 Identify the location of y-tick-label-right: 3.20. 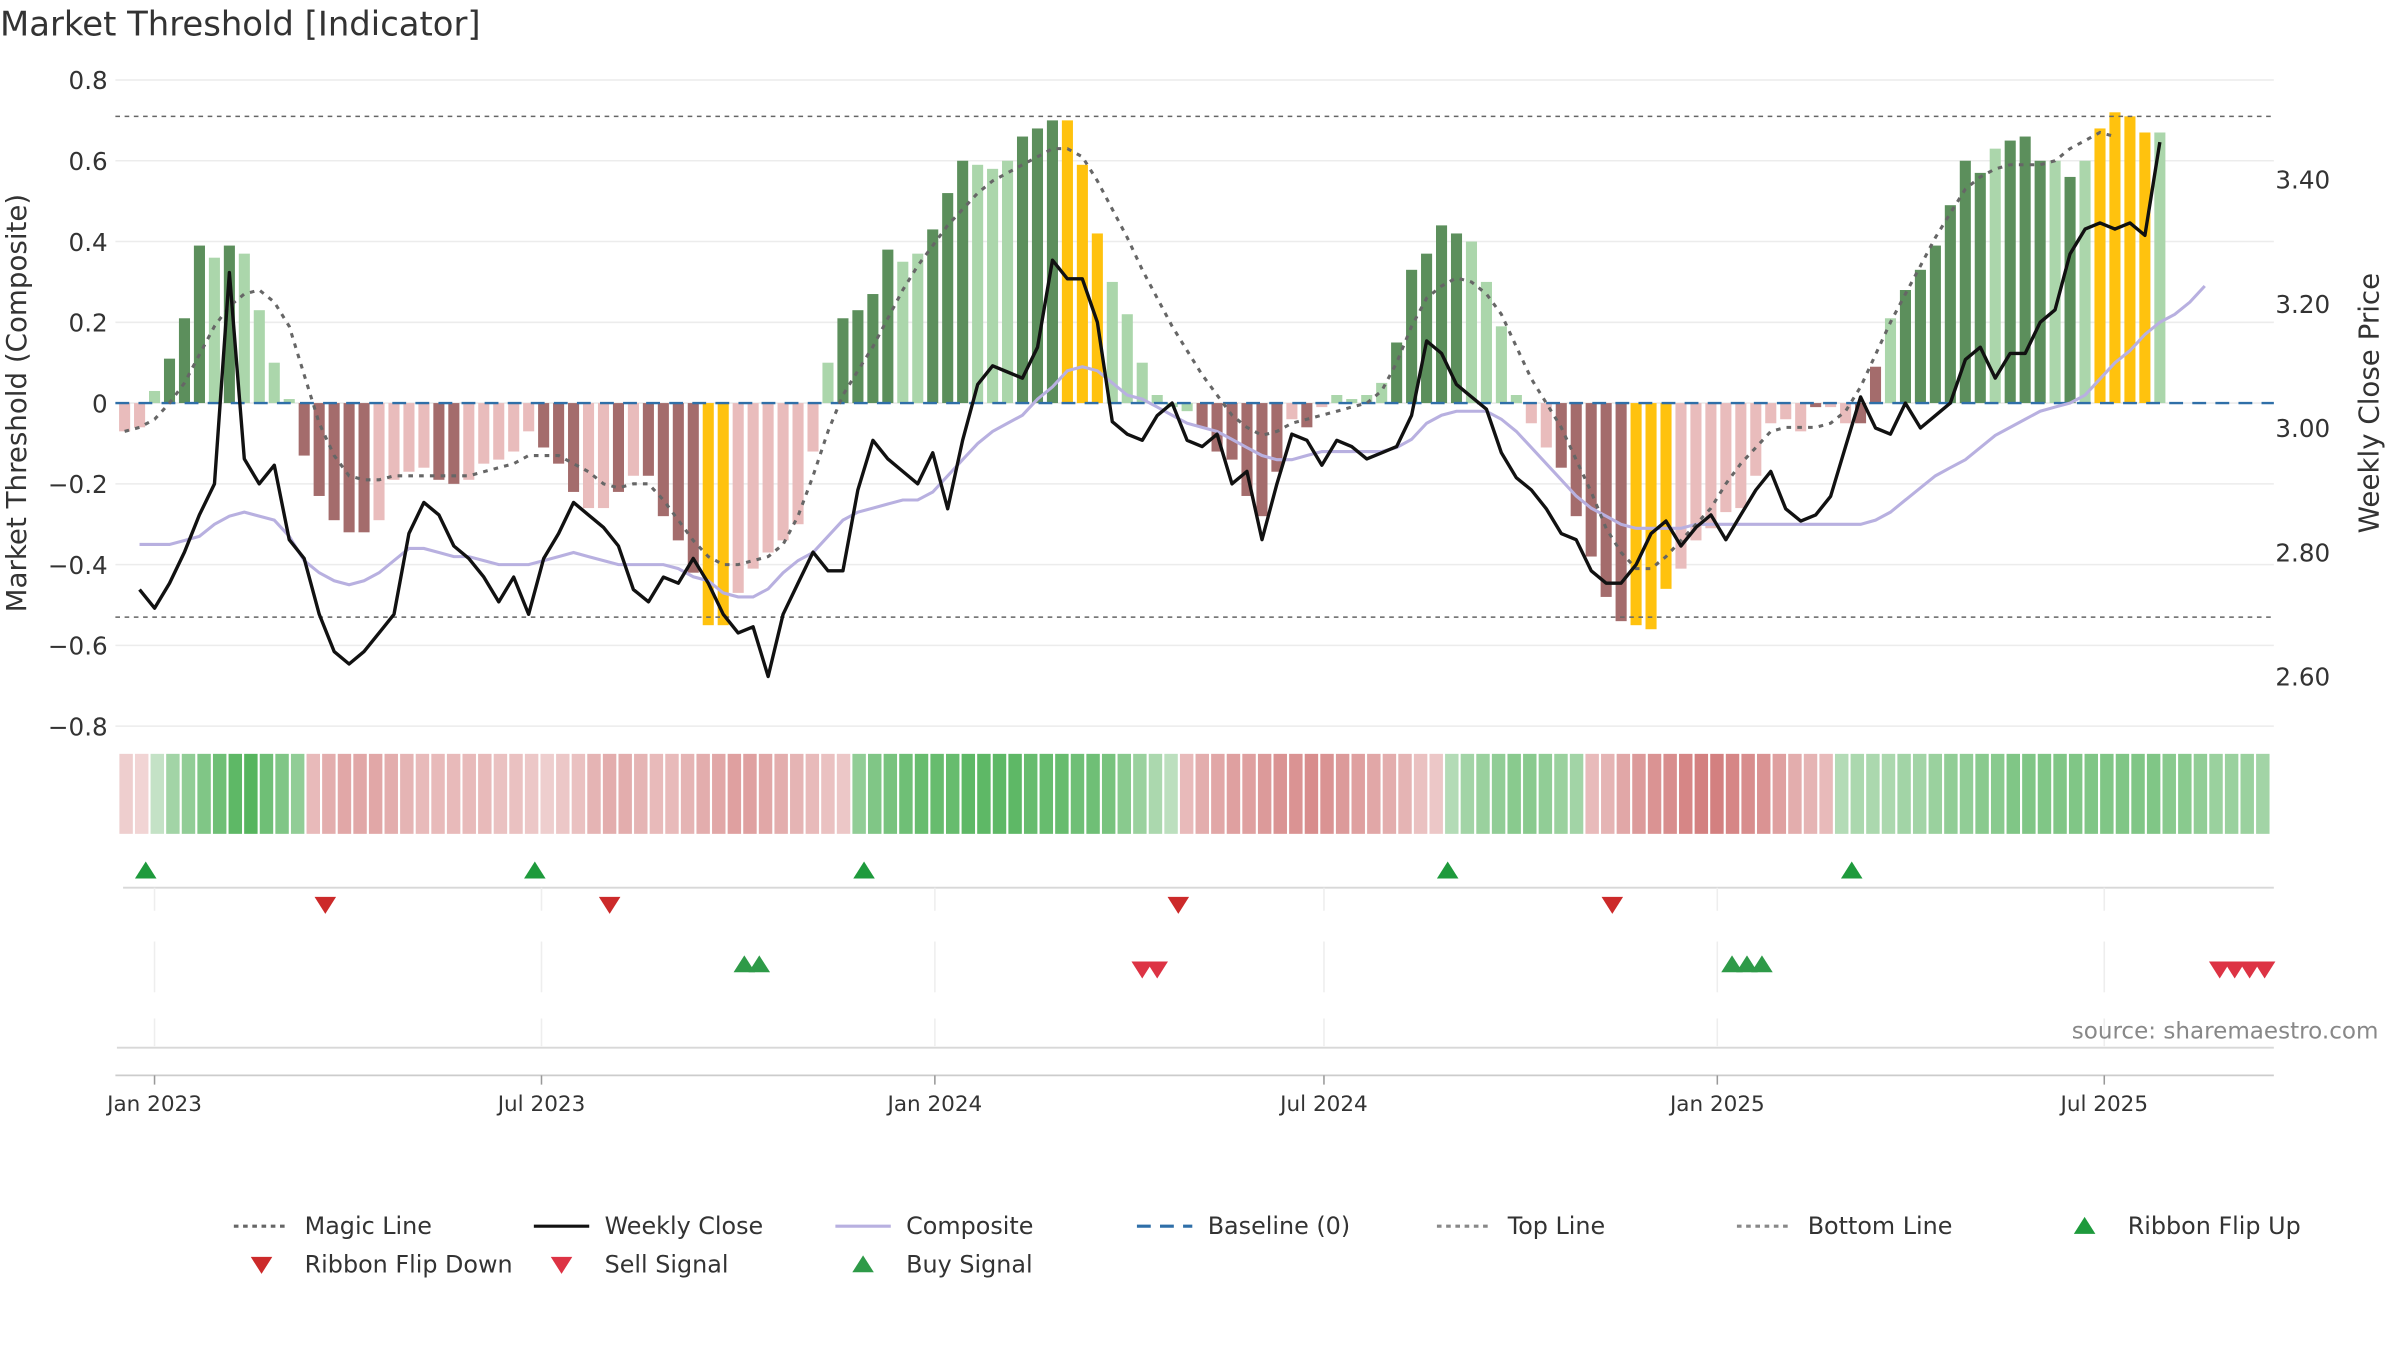
(2302, 304).